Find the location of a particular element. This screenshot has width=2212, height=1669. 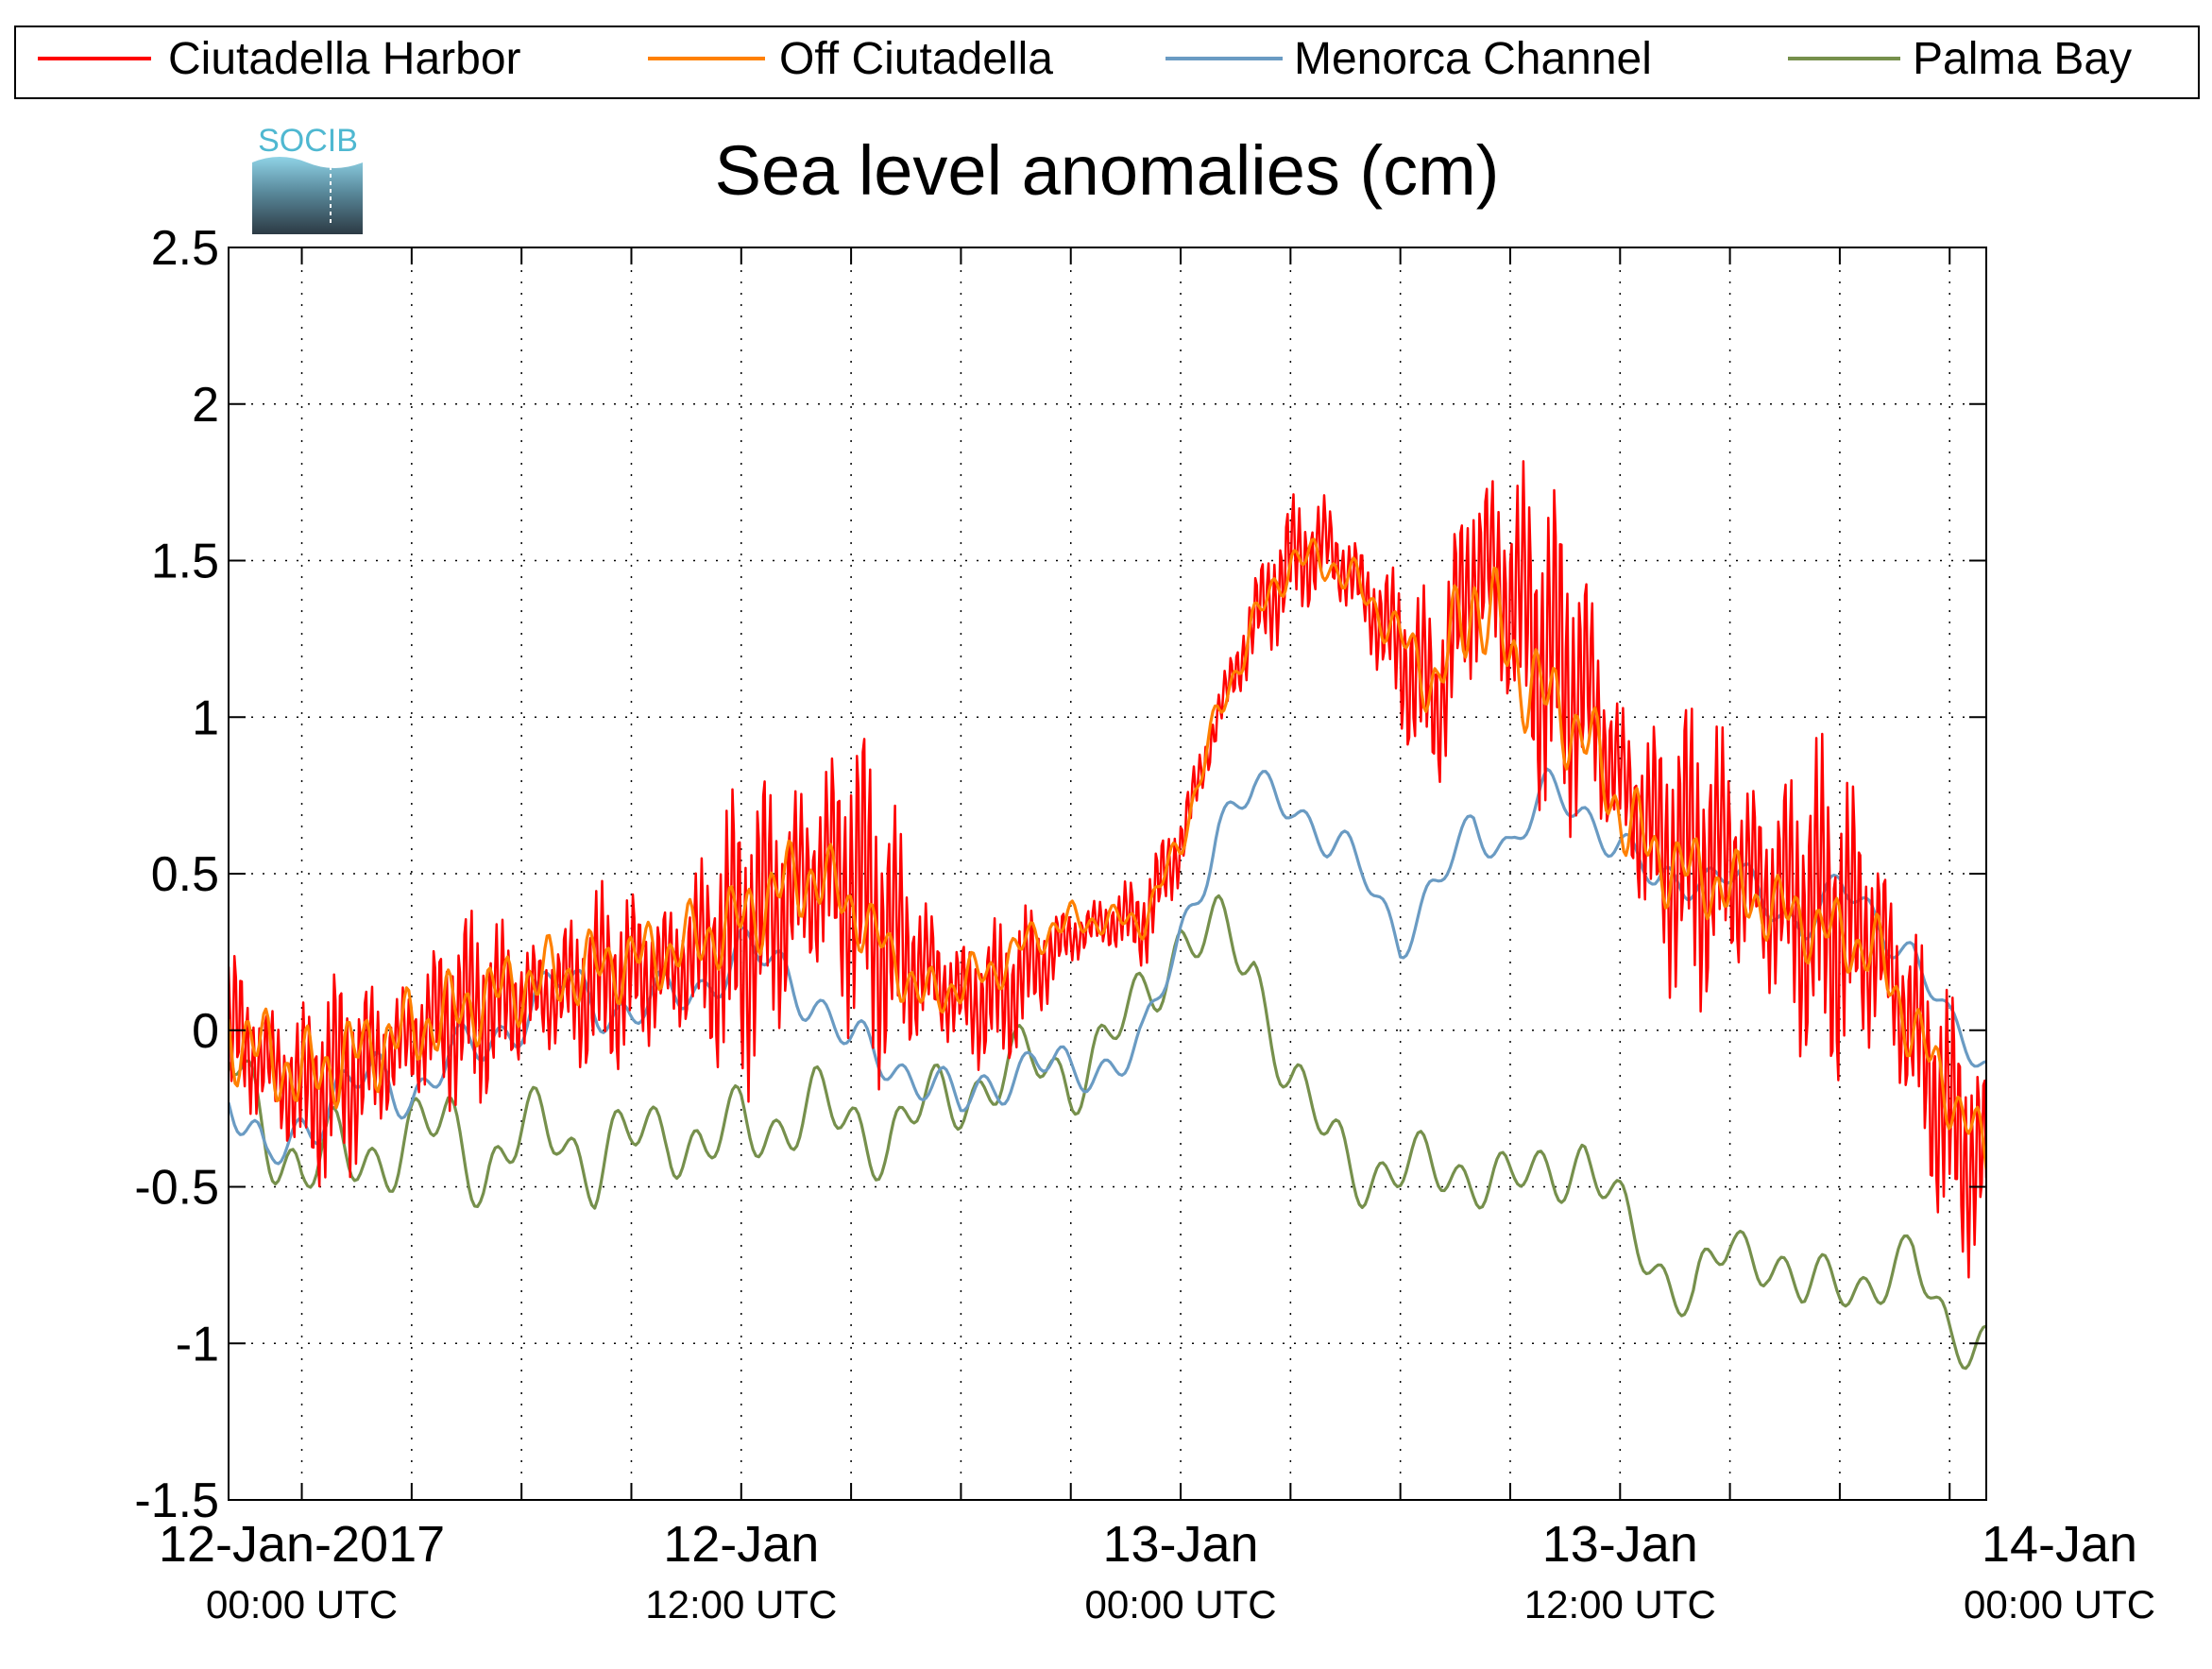

legend-label-ciutadella-harbor: Ciutadella Harbor is located at coordinates (344, 59).